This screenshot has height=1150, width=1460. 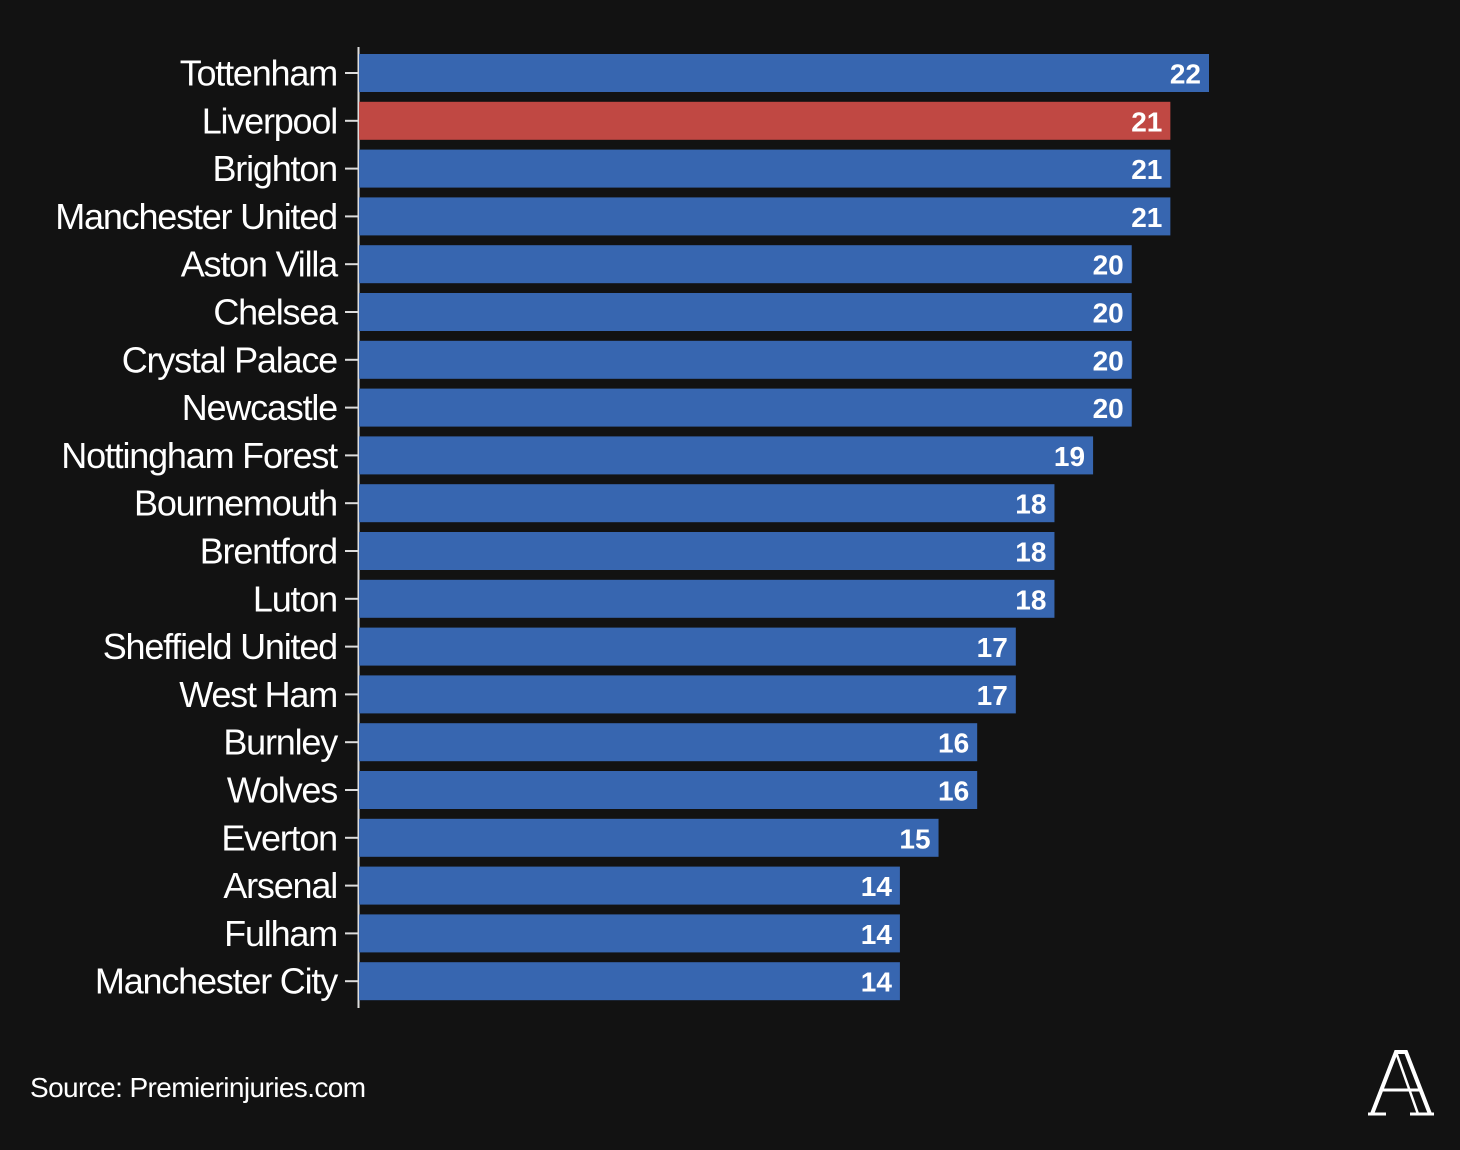 I want to click on bar-bournemouth, so click(x=707, y=503).